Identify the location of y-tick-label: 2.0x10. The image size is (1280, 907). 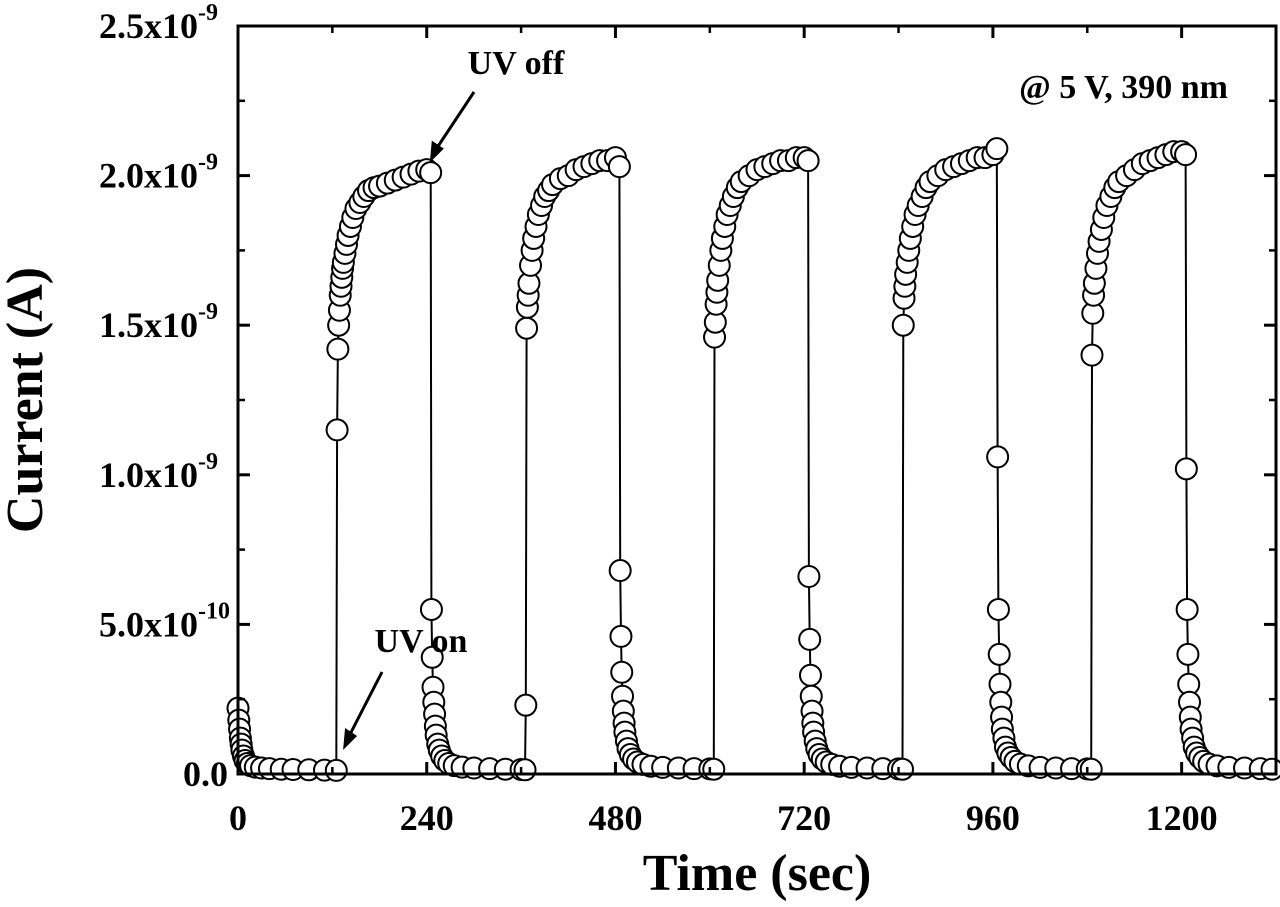
(148, 176).